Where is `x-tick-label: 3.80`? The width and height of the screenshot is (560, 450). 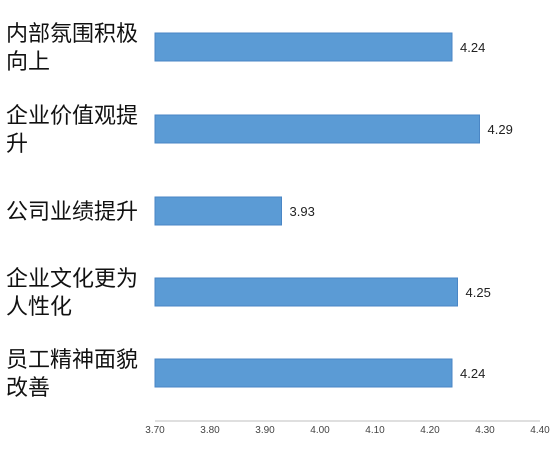 x-tick-label: 3.80 is located at coordinates (210, 430).